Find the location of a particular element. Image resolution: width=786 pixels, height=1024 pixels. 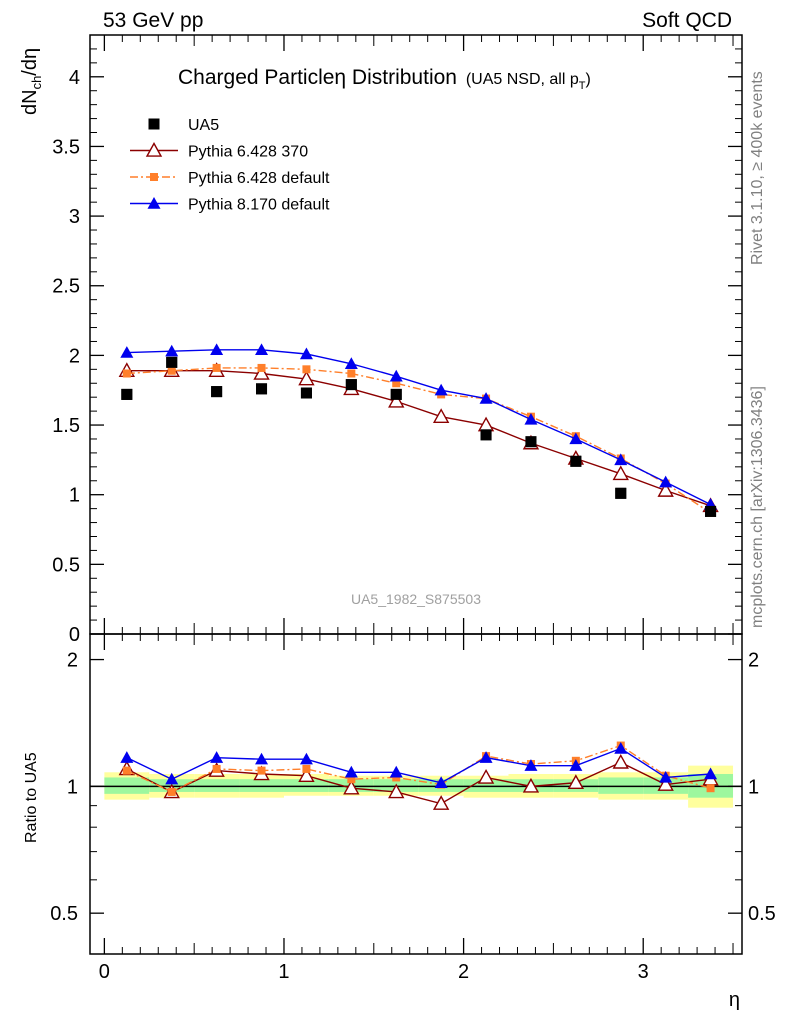

pythia-8-170-default-line is located at coordinates (418, 427).